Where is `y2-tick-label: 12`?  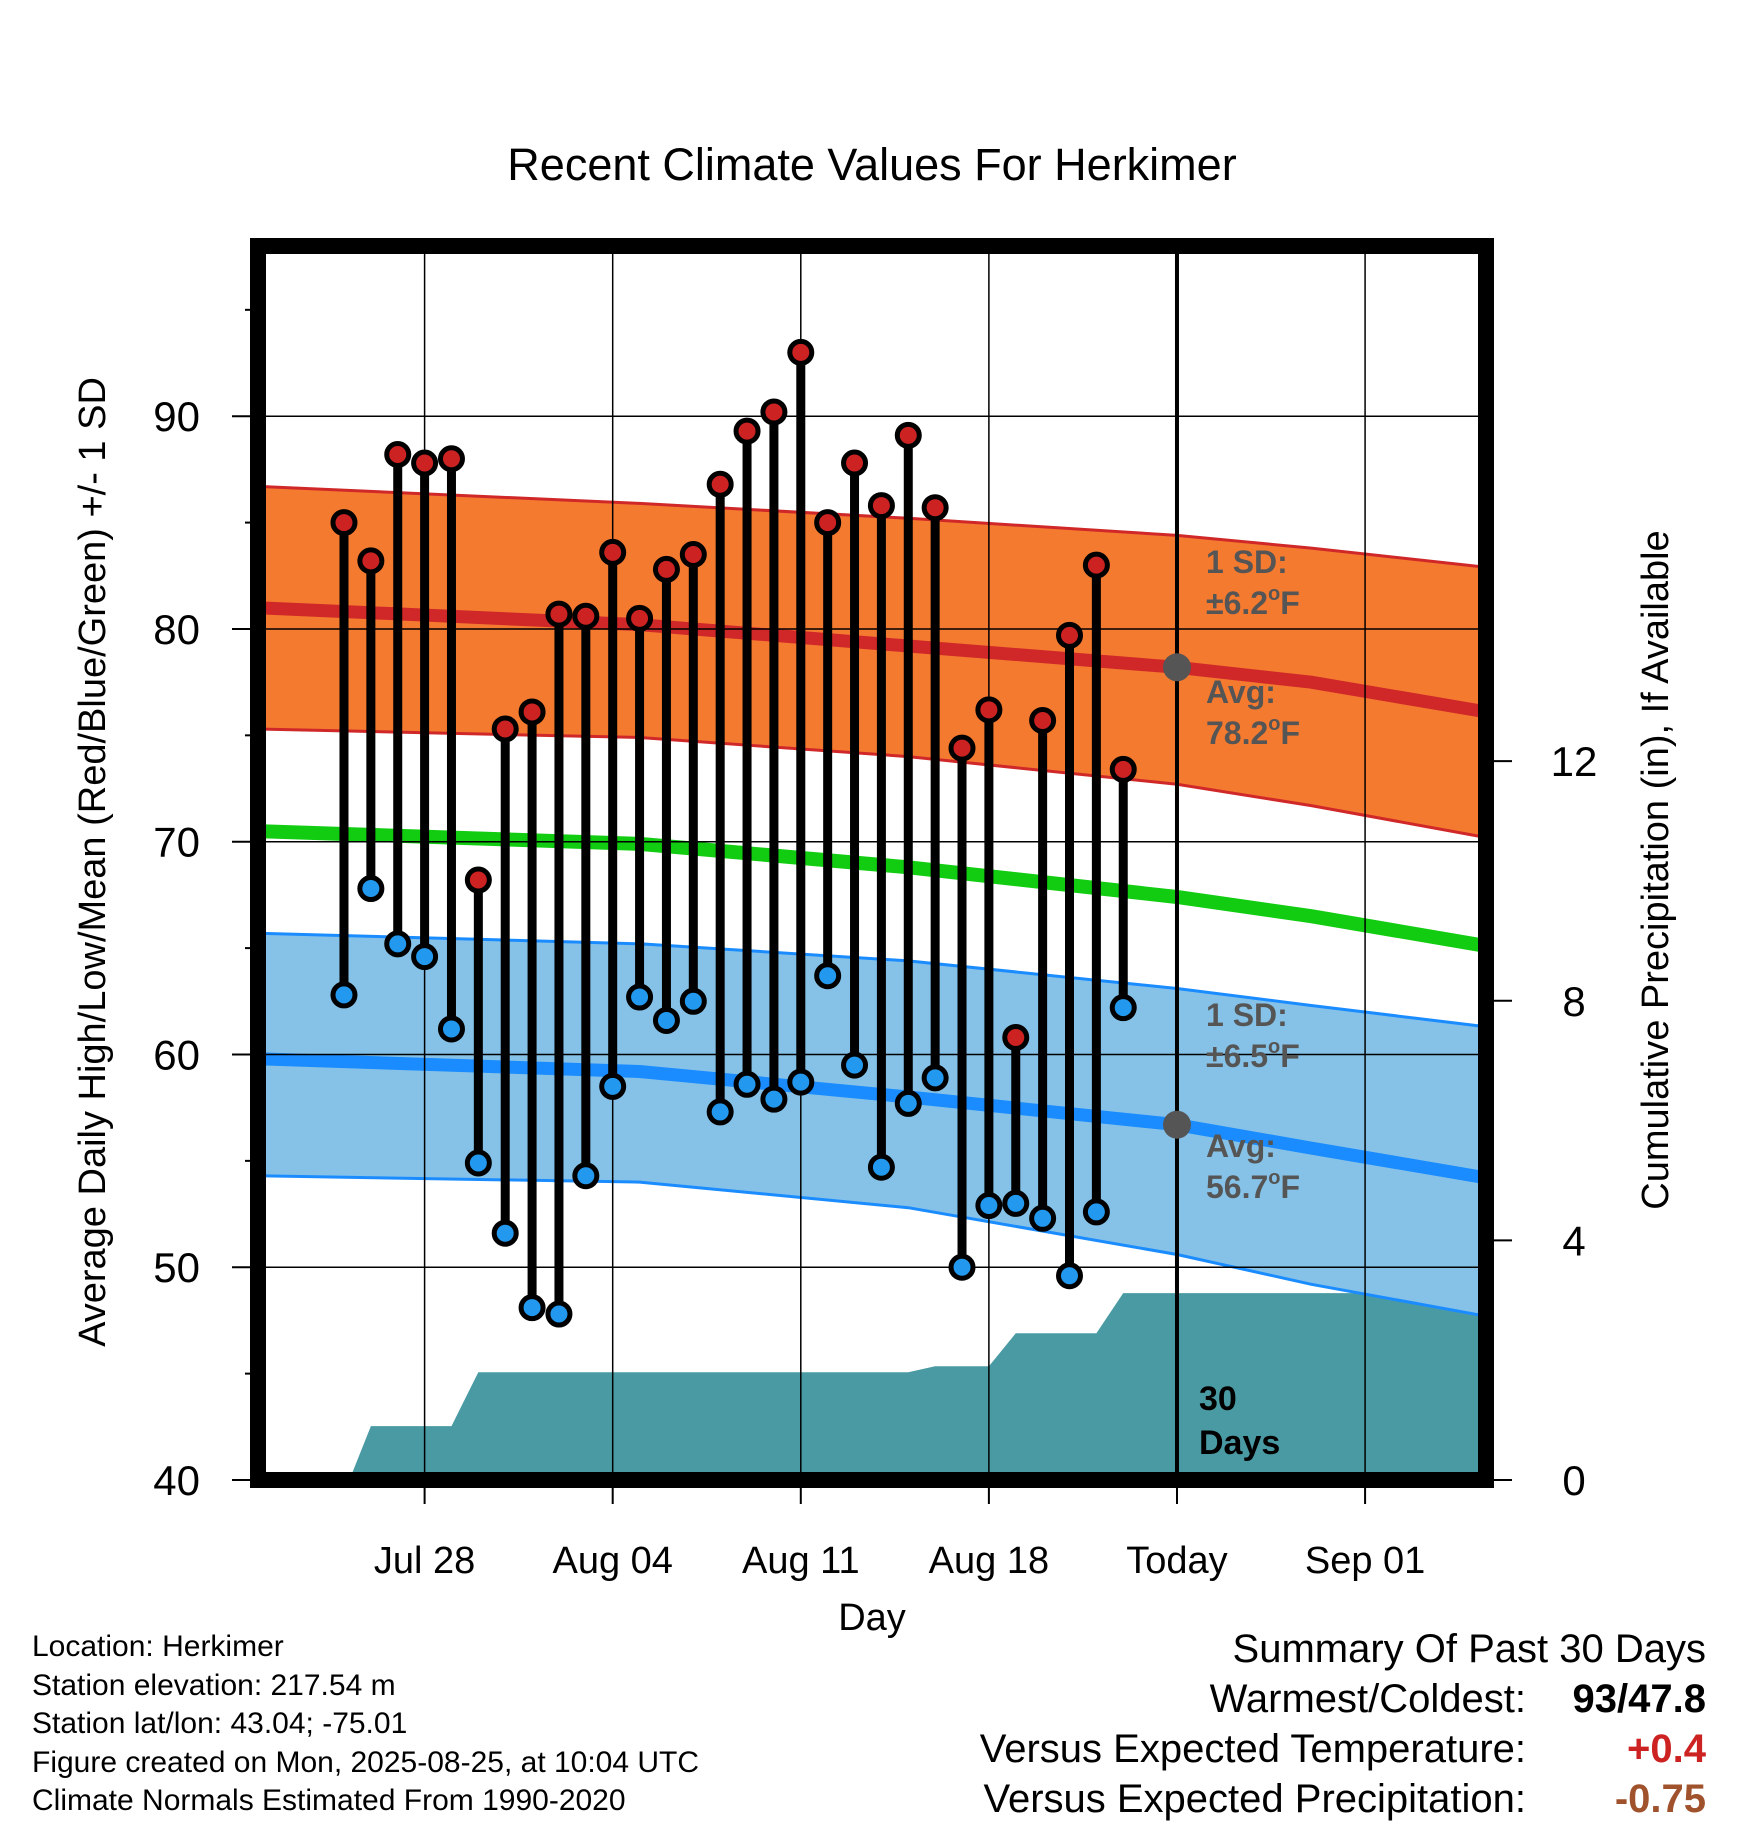
y2-tick-label: 12 is located at coordinates (1574, 761).